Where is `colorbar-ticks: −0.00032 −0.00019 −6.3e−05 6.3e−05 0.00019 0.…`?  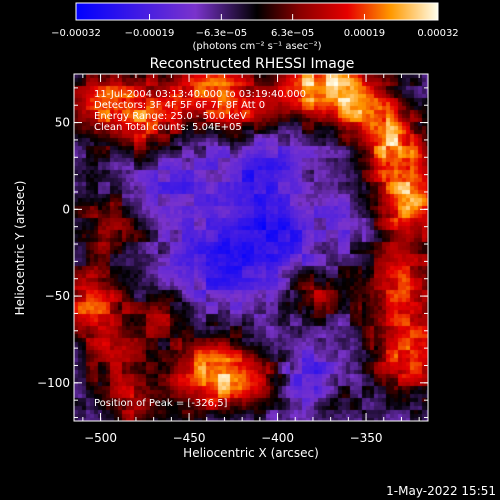
colorbar-ticks: −0.00032 −0.00019 −6.3e−05 6.3e−05 0.00019 0.… is located at coordinates (255, 26).